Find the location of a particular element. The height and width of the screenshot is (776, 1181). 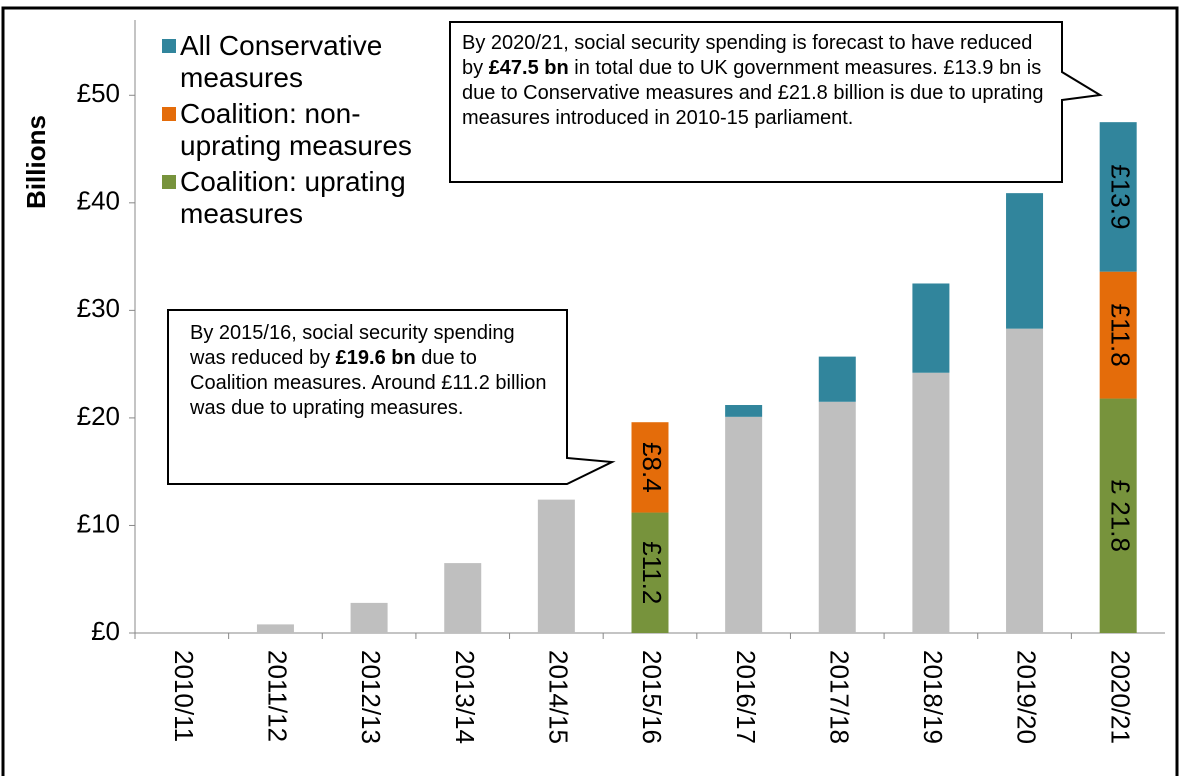

callout-bold: £47.5 bn is located at coordinates (528, 68).